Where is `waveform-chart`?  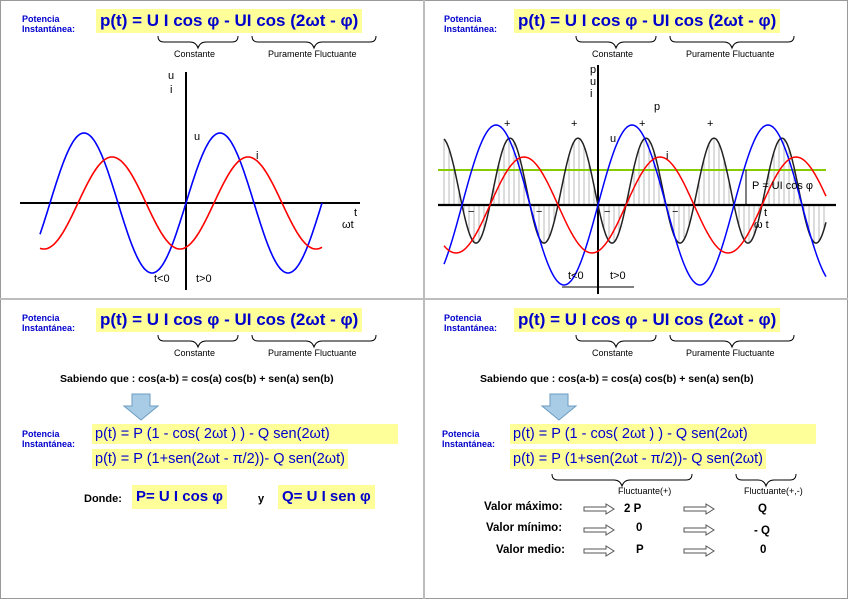 waveform-chart is located at coordinates (190, 181).